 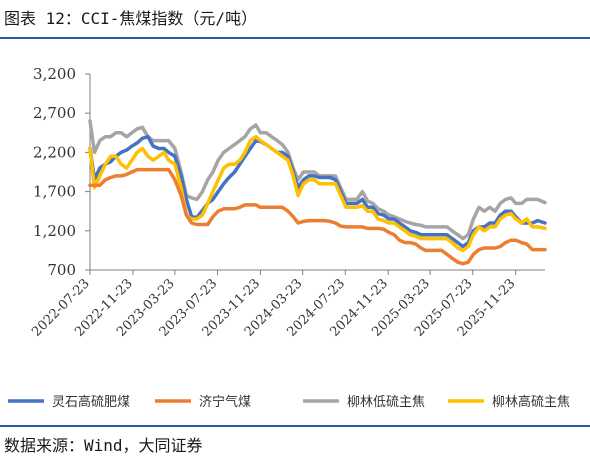 What do you see at coordinates (103, 445) in the screenshot?
I see `source-note: 数据来源：Wind，大同证券` at bounding box center [103, 445].